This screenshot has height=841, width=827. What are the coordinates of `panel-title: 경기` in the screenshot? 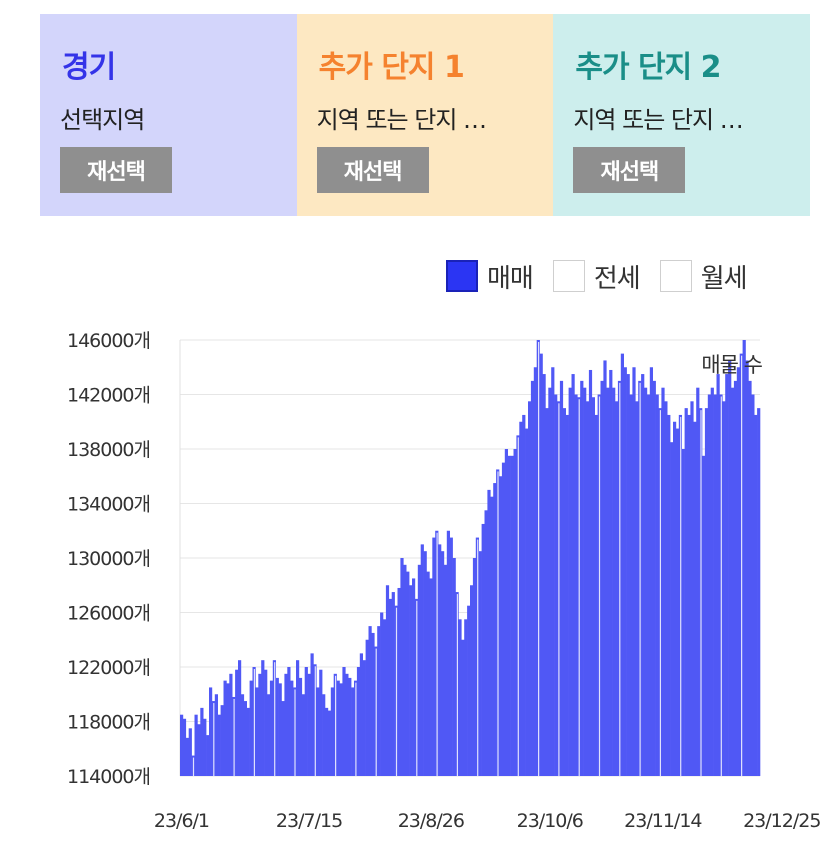 It's located at (89, 67).